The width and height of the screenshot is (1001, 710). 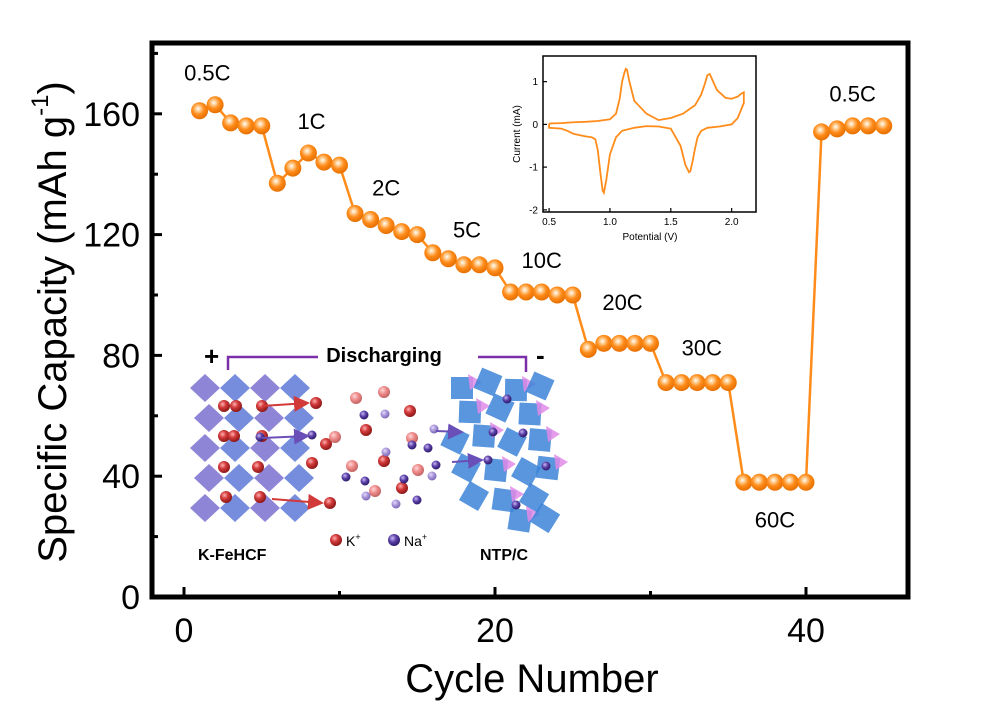 What do you see at coordinates (495, 631) in the screenshot?
I see `x-tick-label: 20` at bounding box center [495, 631].